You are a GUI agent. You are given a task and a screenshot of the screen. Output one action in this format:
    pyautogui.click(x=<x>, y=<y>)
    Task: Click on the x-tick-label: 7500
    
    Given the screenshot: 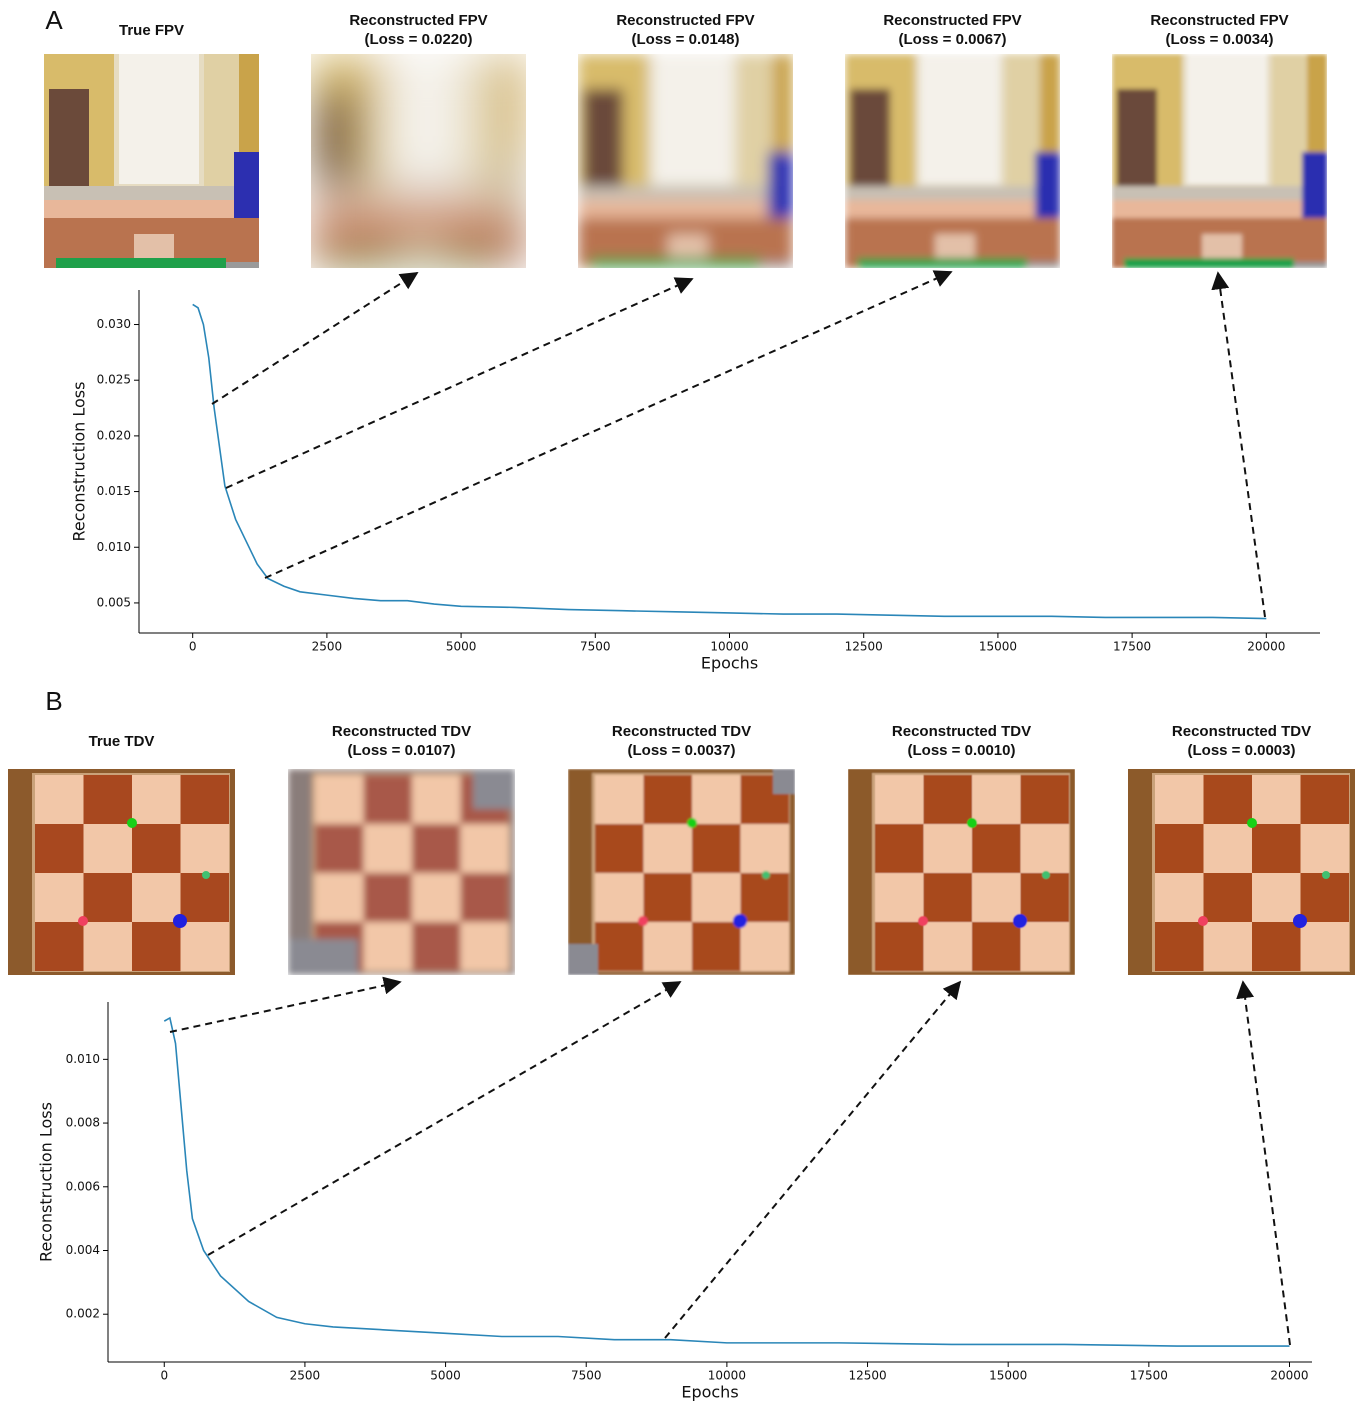 What is the action you would take?
    pyautogui.click(x=586, y=1376)
    